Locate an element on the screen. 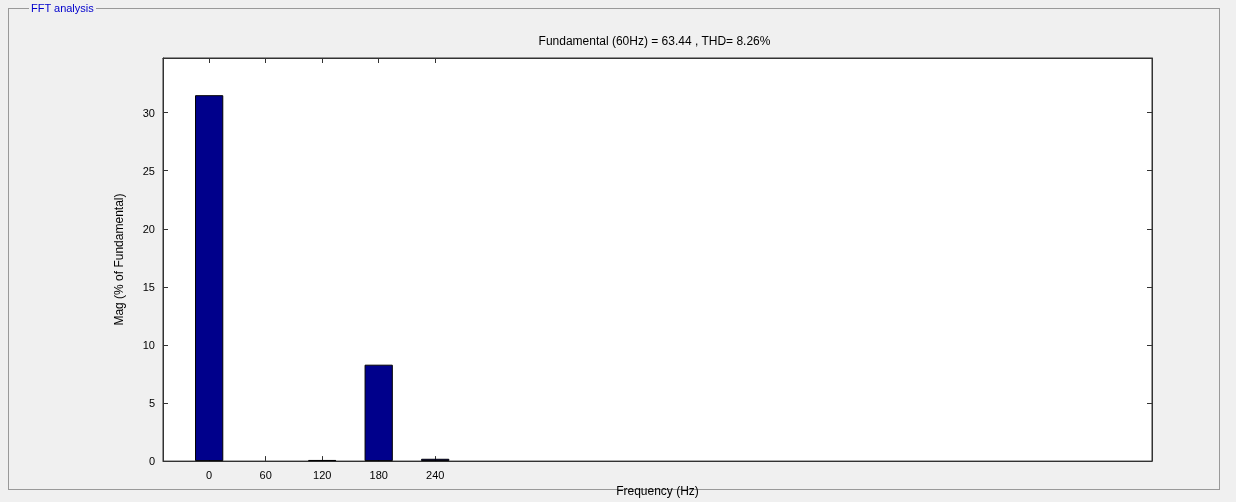  chart-title: Fundamental (60Hz) = 63.44 , THD= 8.26% is located at coordinates (654, 41).